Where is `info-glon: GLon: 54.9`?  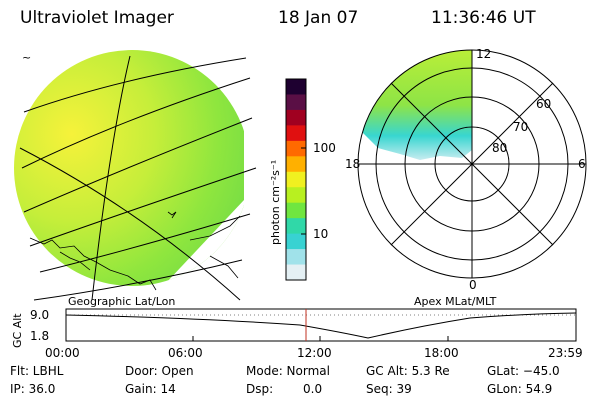
info-glon: GLon: 54.9 is located at coordinates (520, 389).